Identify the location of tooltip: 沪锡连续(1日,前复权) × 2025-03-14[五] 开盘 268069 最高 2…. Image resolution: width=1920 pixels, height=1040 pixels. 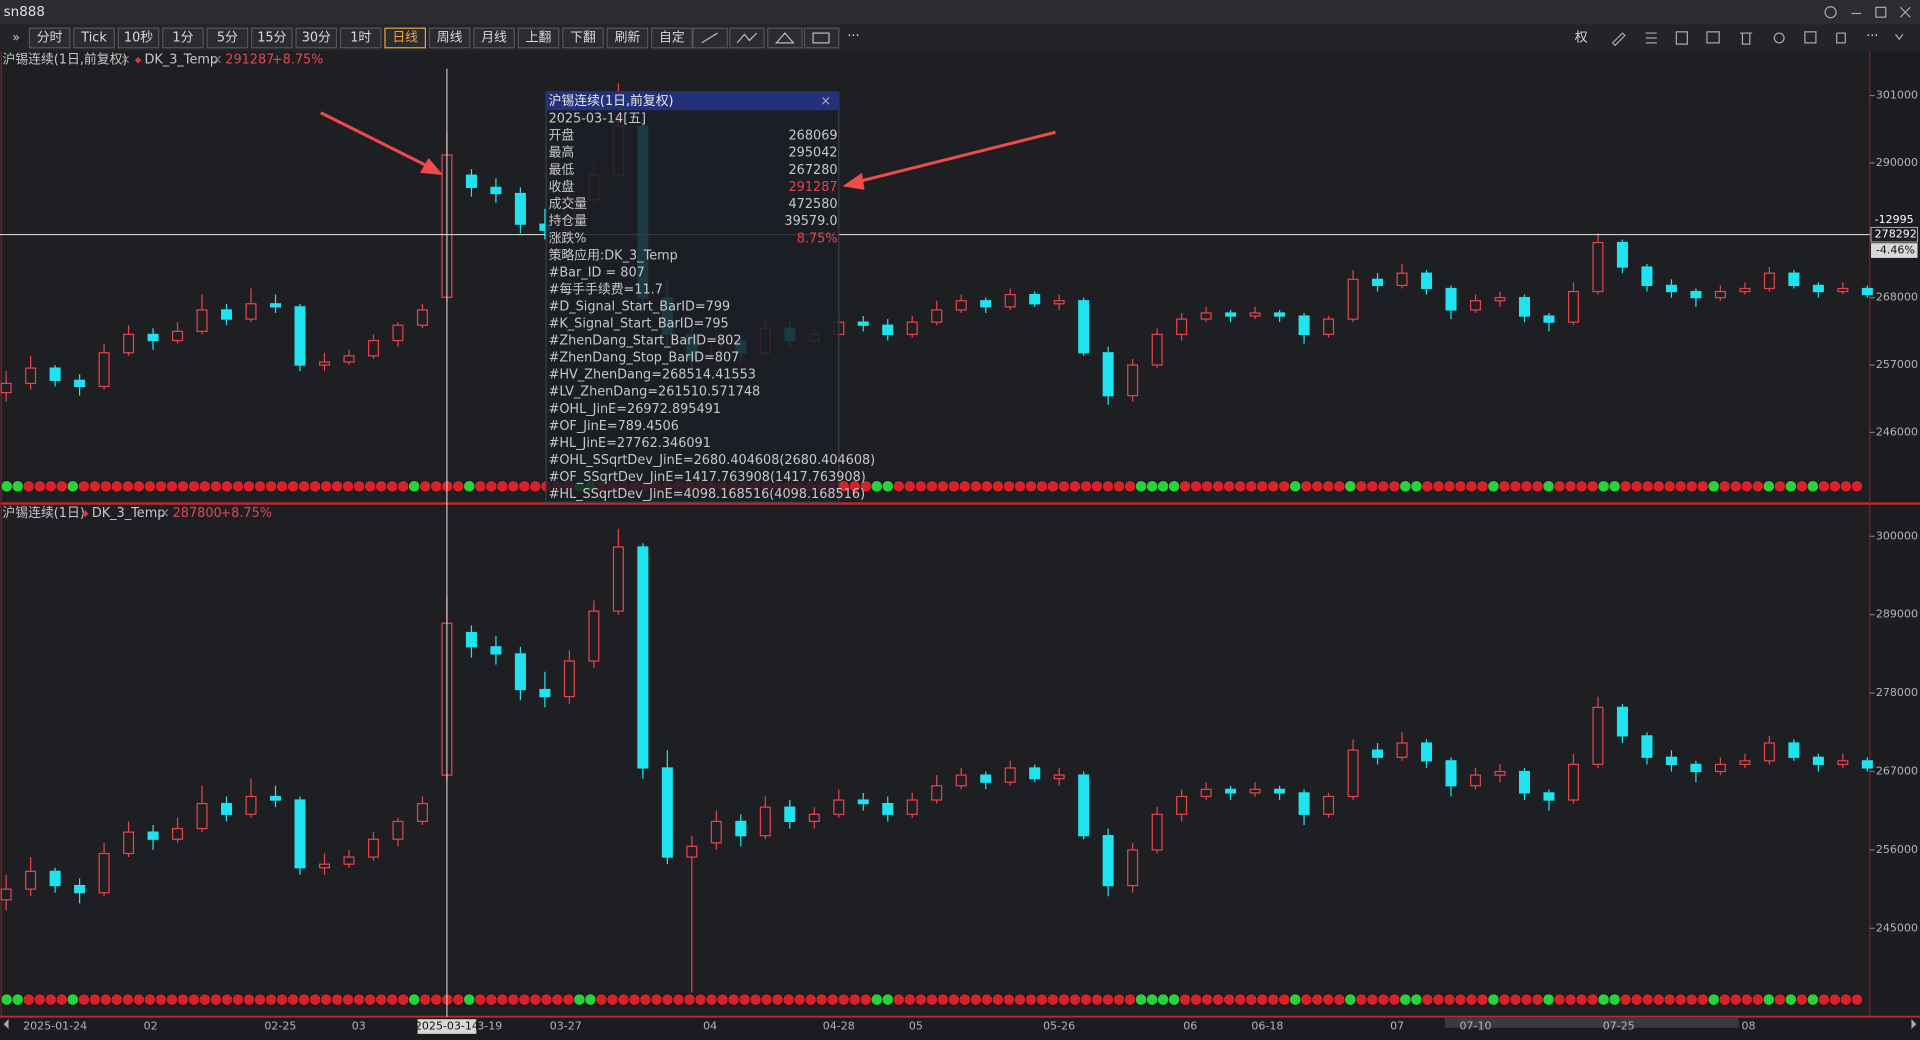
(710, 297).